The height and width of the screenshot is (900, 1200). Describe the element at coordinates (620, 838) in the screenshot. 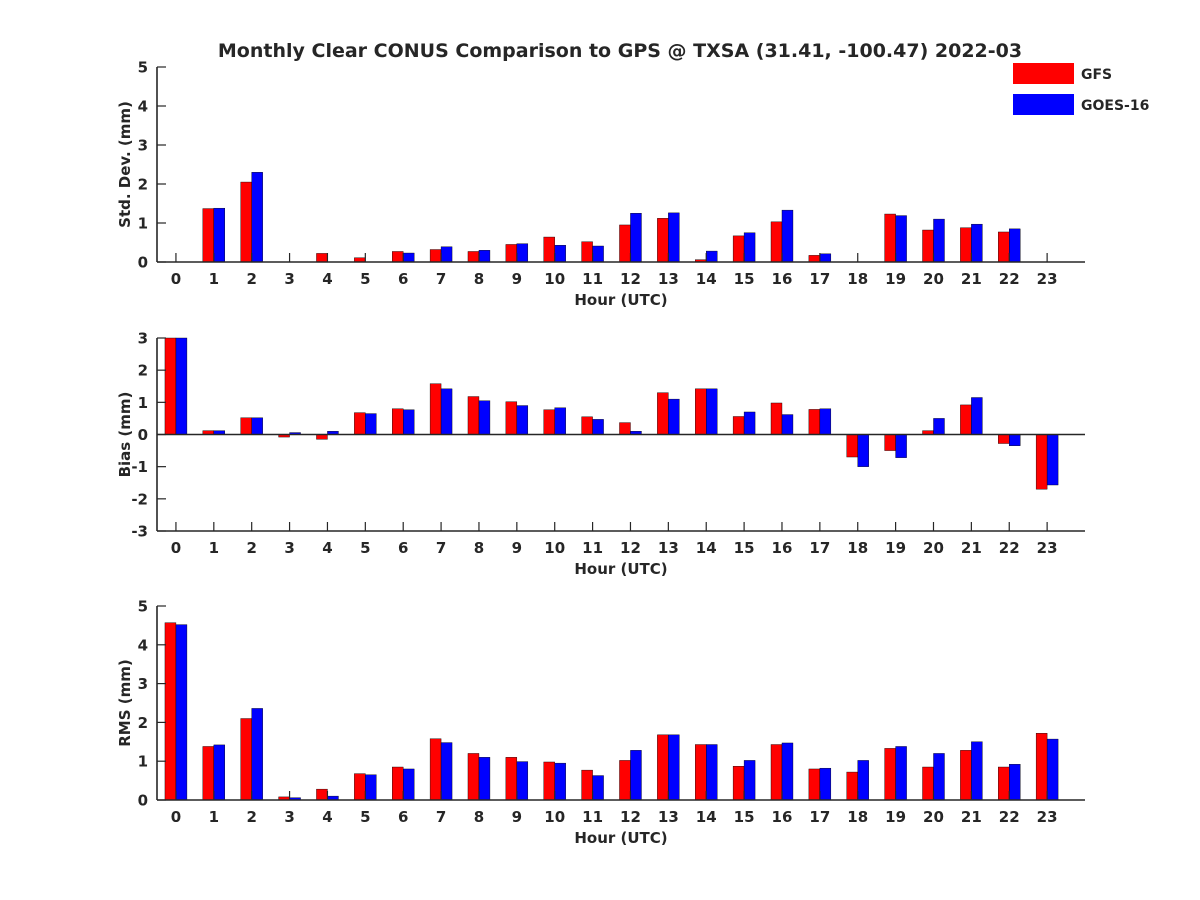

I see `x-axis-label: Hour (UTC)` at that location.